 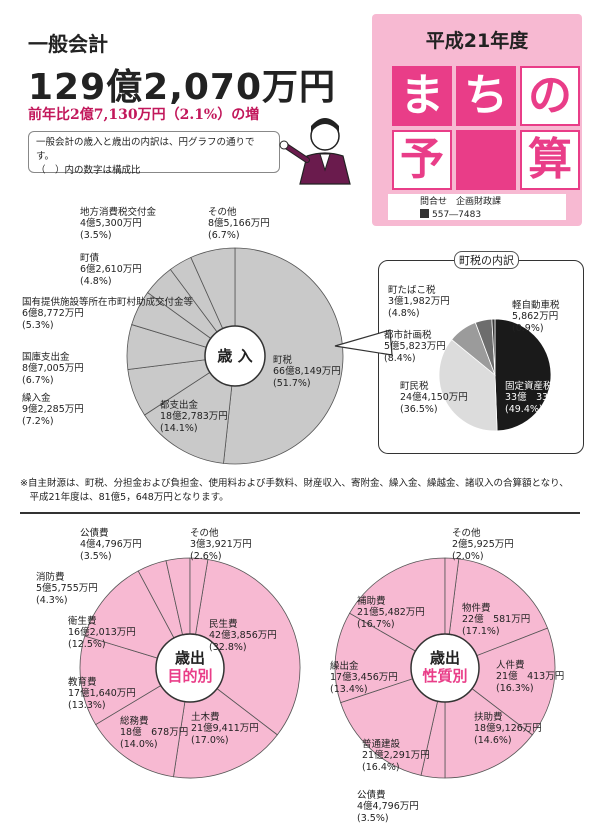 I want to click on slice-amount: 18億2,783万円, so click(x=194, y=417).